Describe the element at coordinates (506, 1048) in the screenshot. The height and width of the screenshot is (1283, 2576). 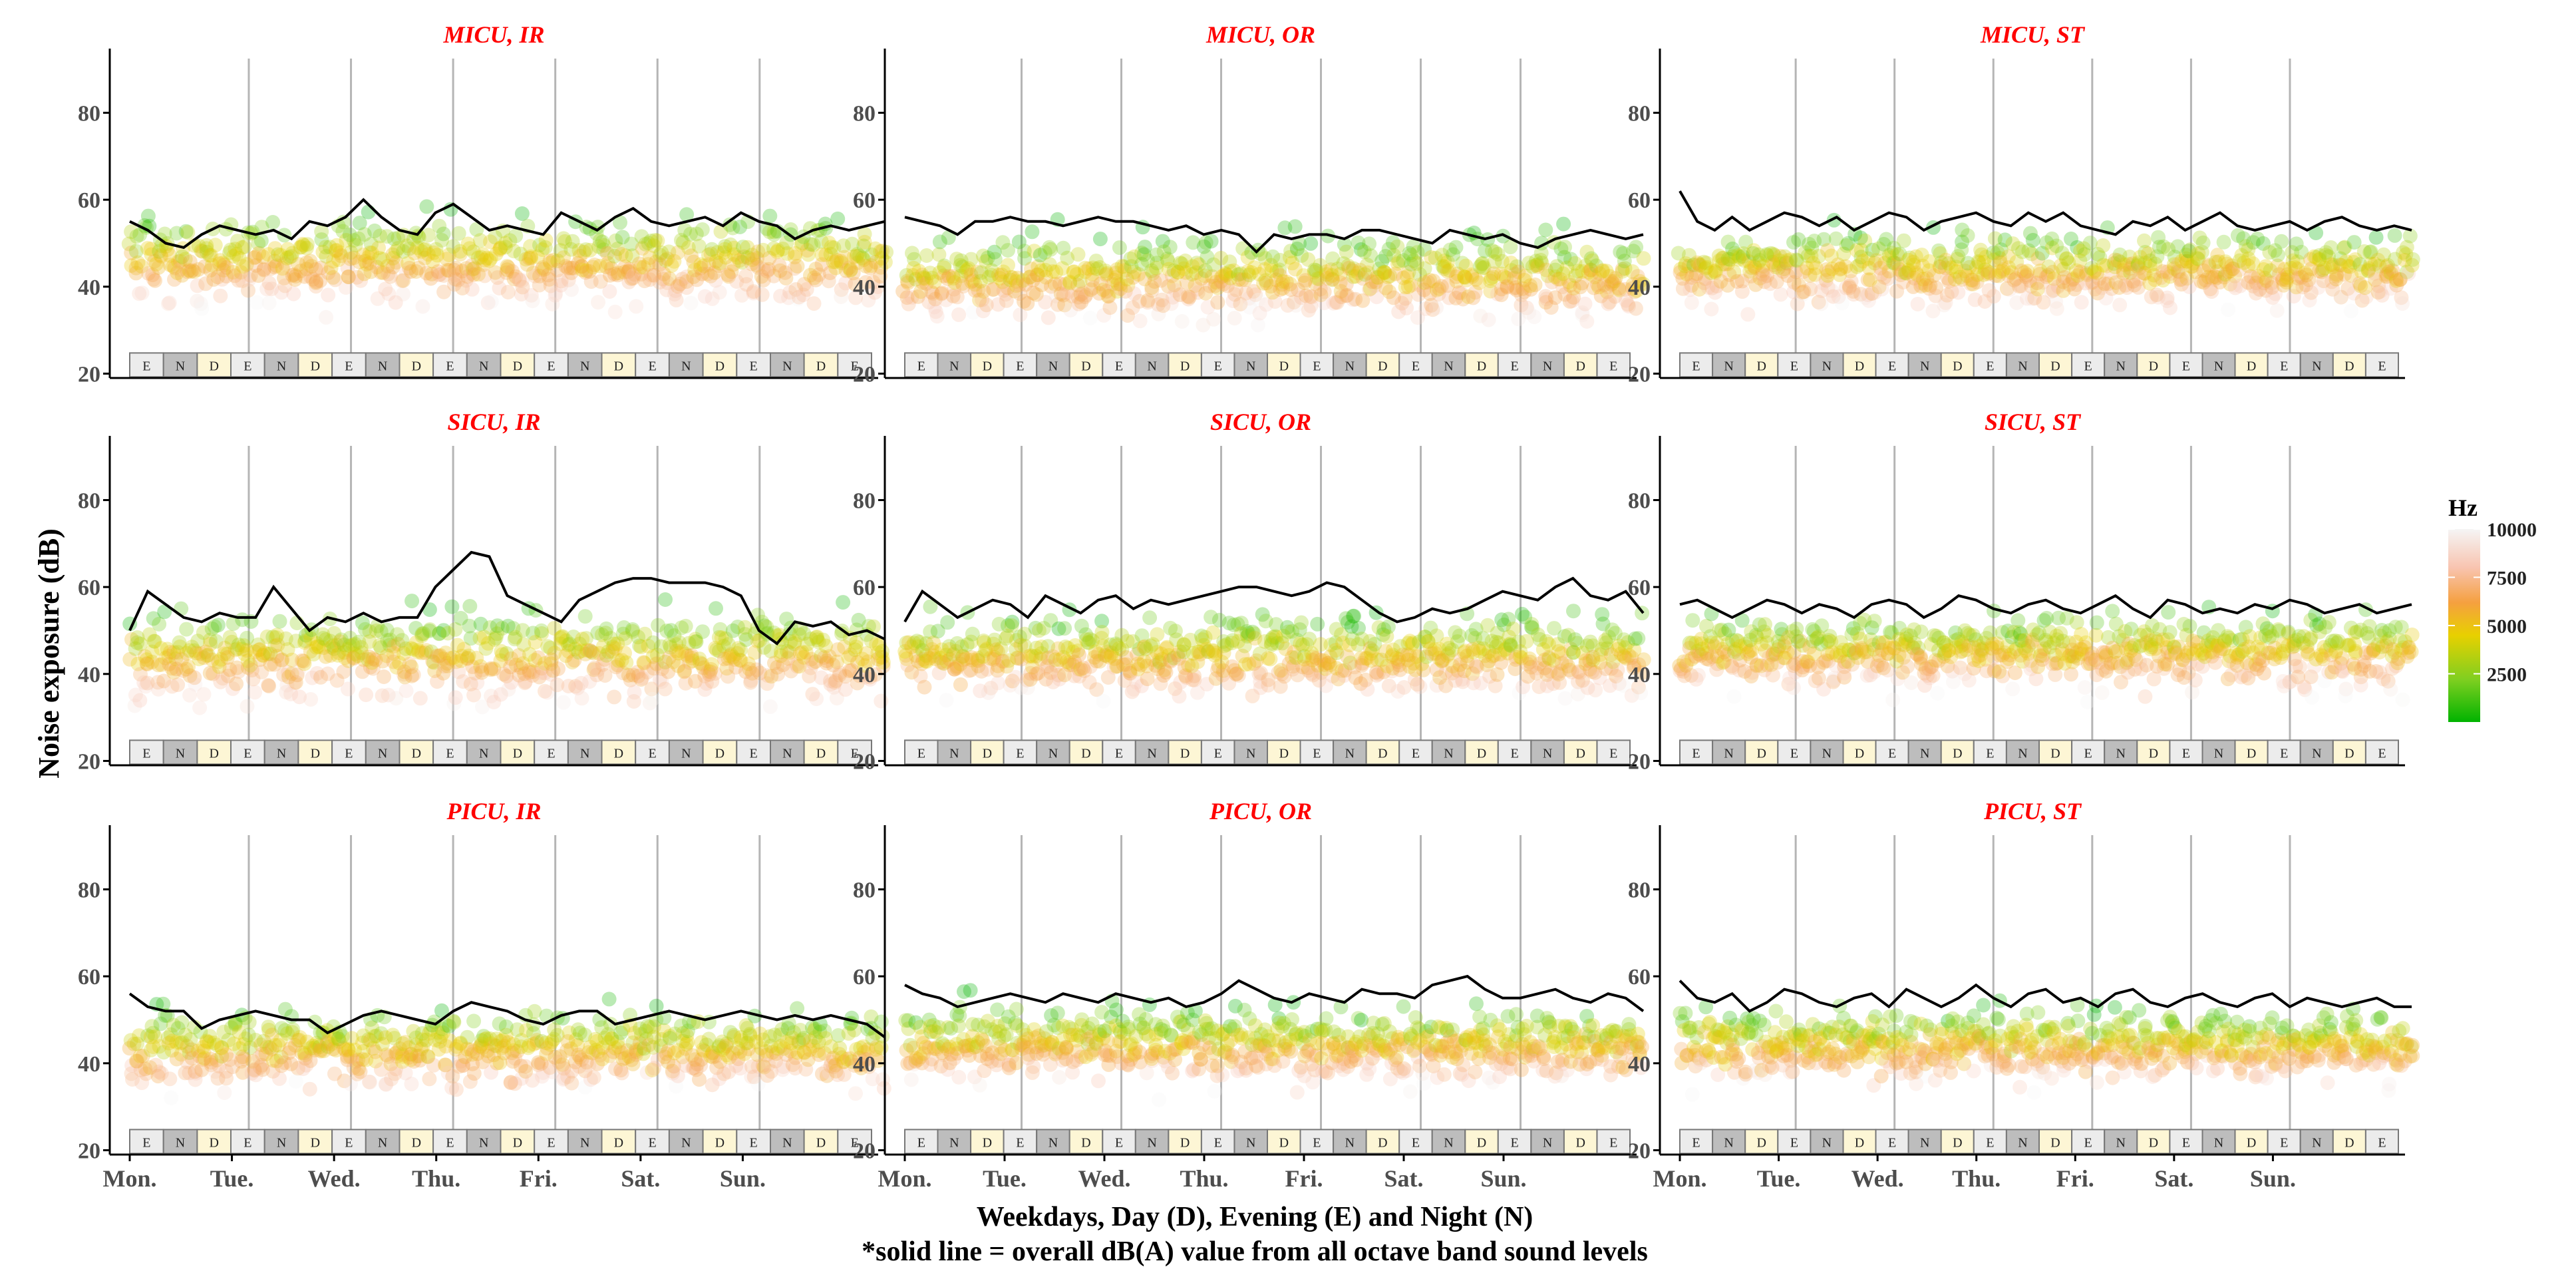
I see `scatter-points` at that location.